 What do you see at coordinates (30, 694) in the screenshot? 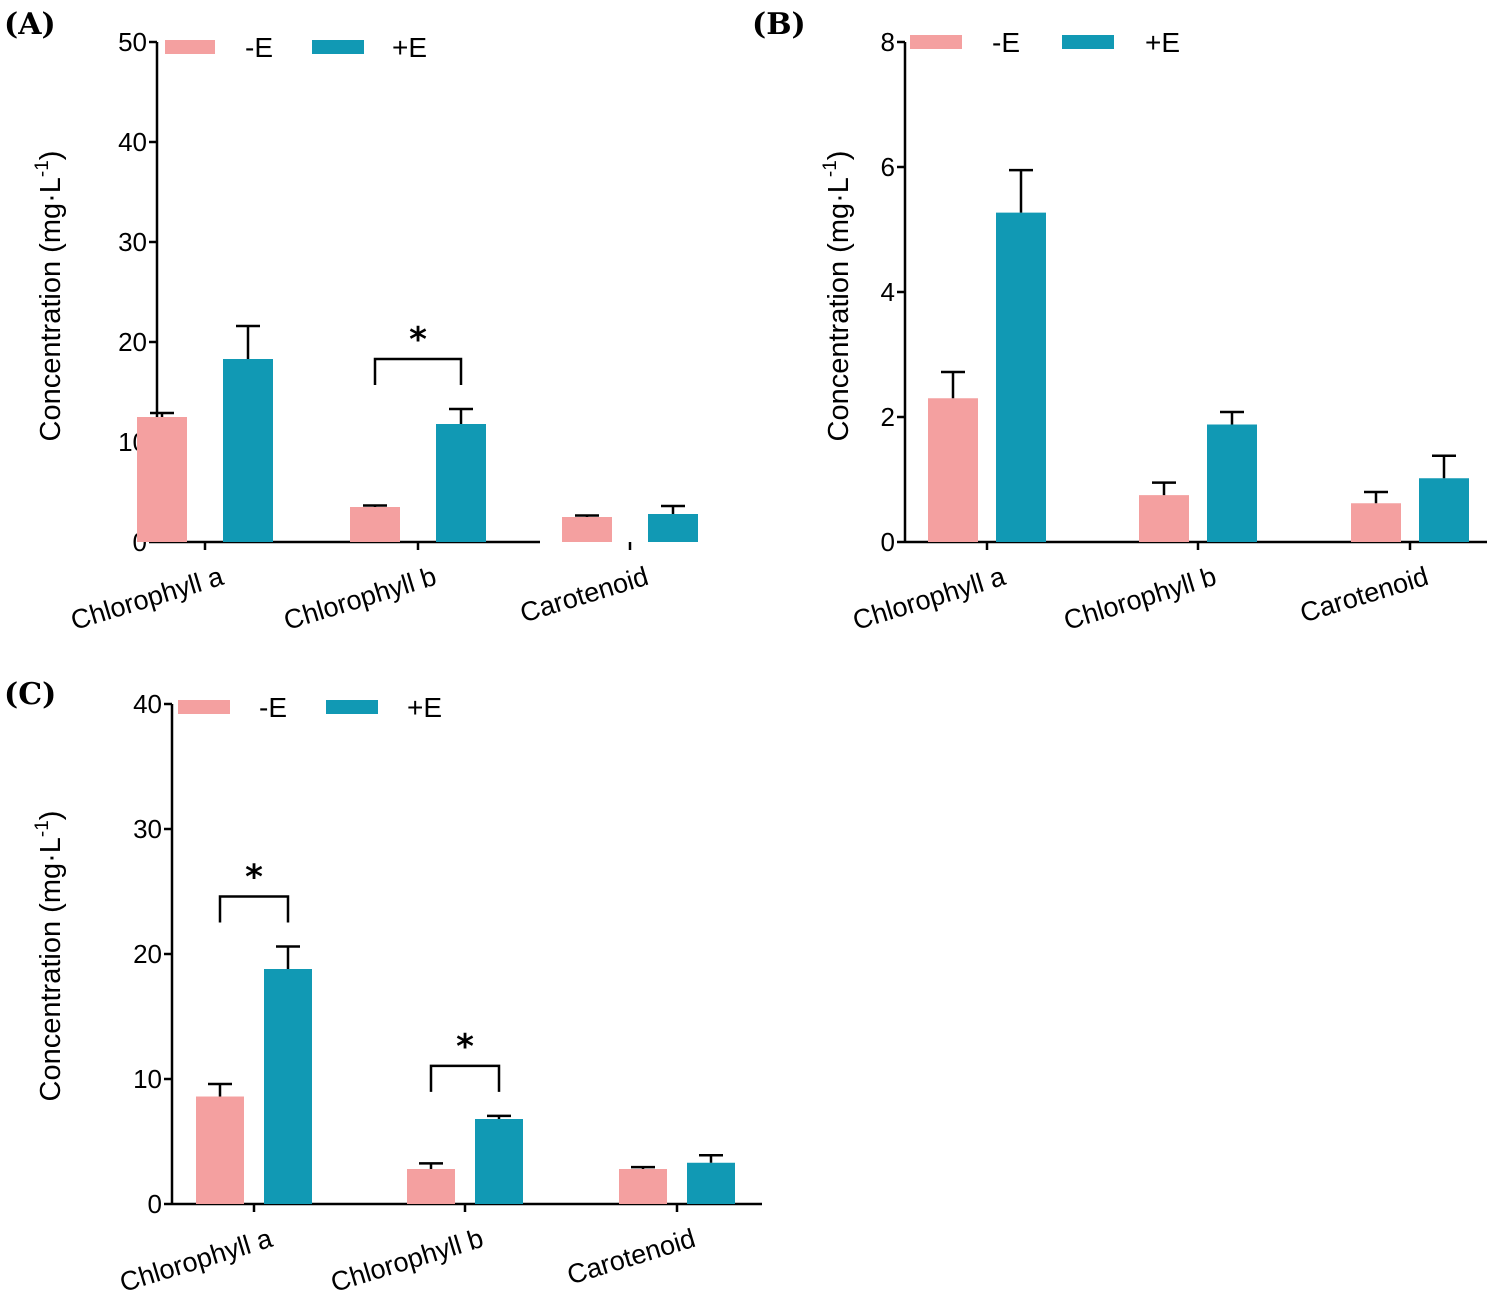
I see `panel-label: (C)` at bounding box center [30, 694].